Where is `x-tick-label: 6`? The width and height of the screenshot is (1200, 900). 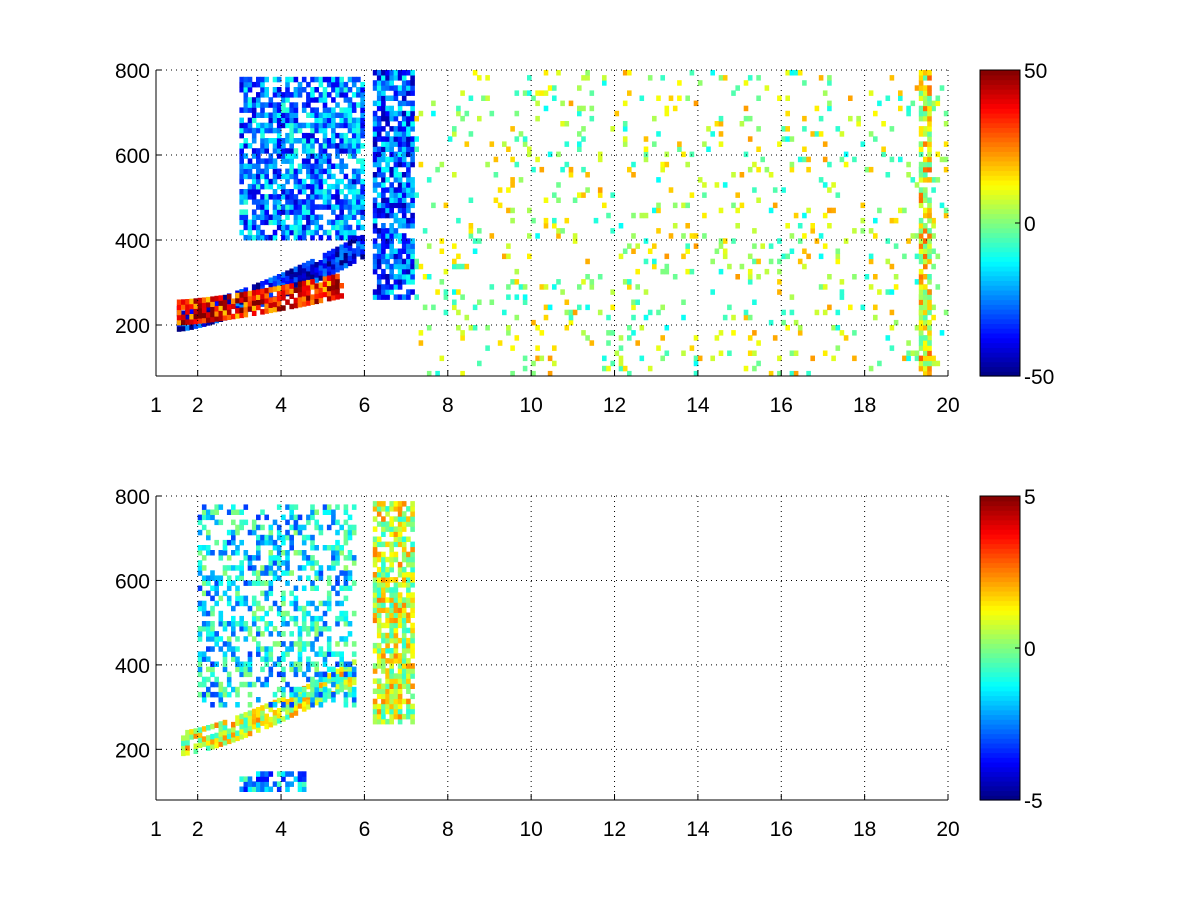
x-tick-label: 6 is located at coordinates (365, 829).